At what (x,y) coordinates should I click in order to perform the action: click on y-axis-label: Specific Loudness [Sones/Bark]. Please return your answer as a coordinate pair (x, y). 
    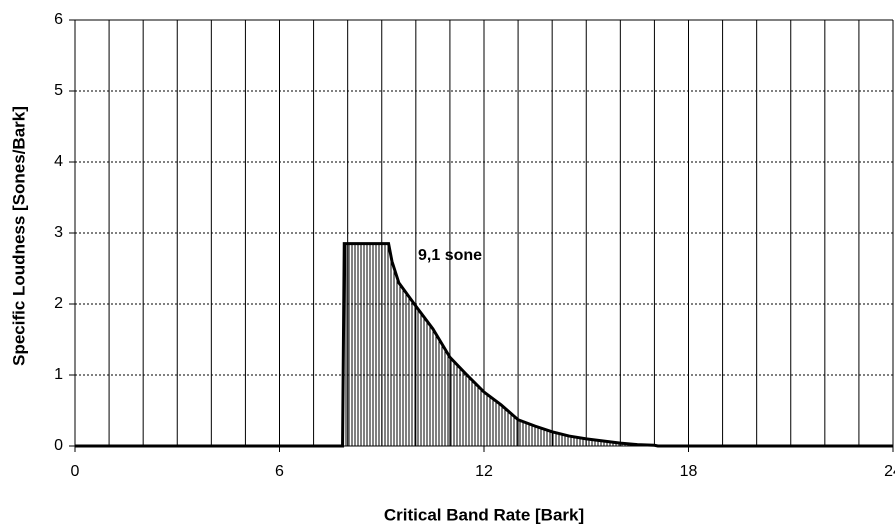
    Looking at the image, I should click on (18, 236).